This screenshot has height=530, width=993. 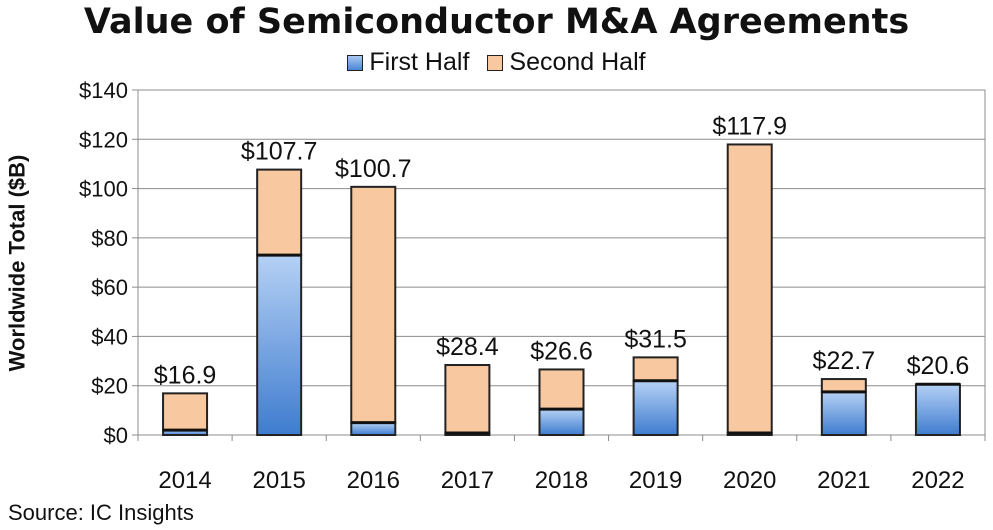 I want to click on x-tick-label: 2018, so click(x=561, y=480).